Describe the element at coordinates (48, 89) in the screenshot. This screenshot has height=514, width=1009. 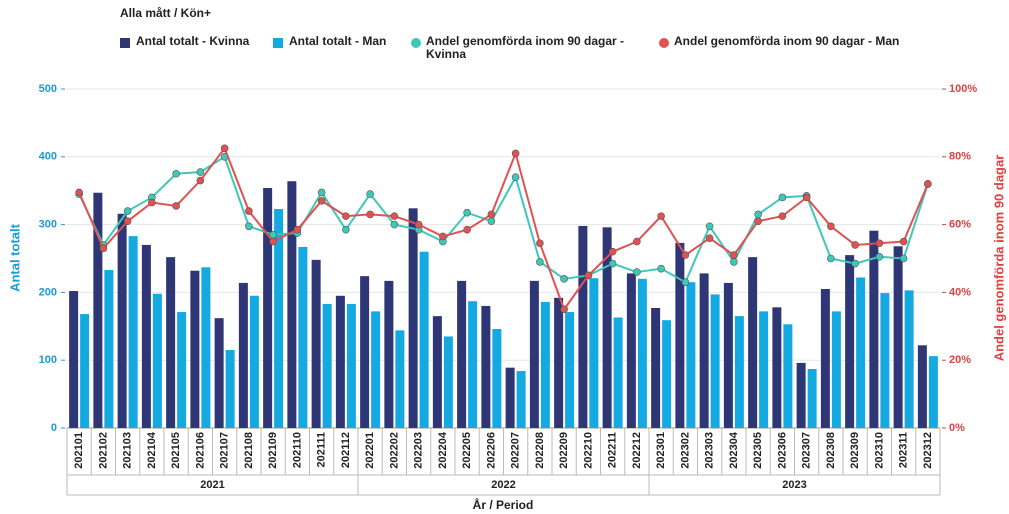
I see `y-tick-label: 500` at that location.